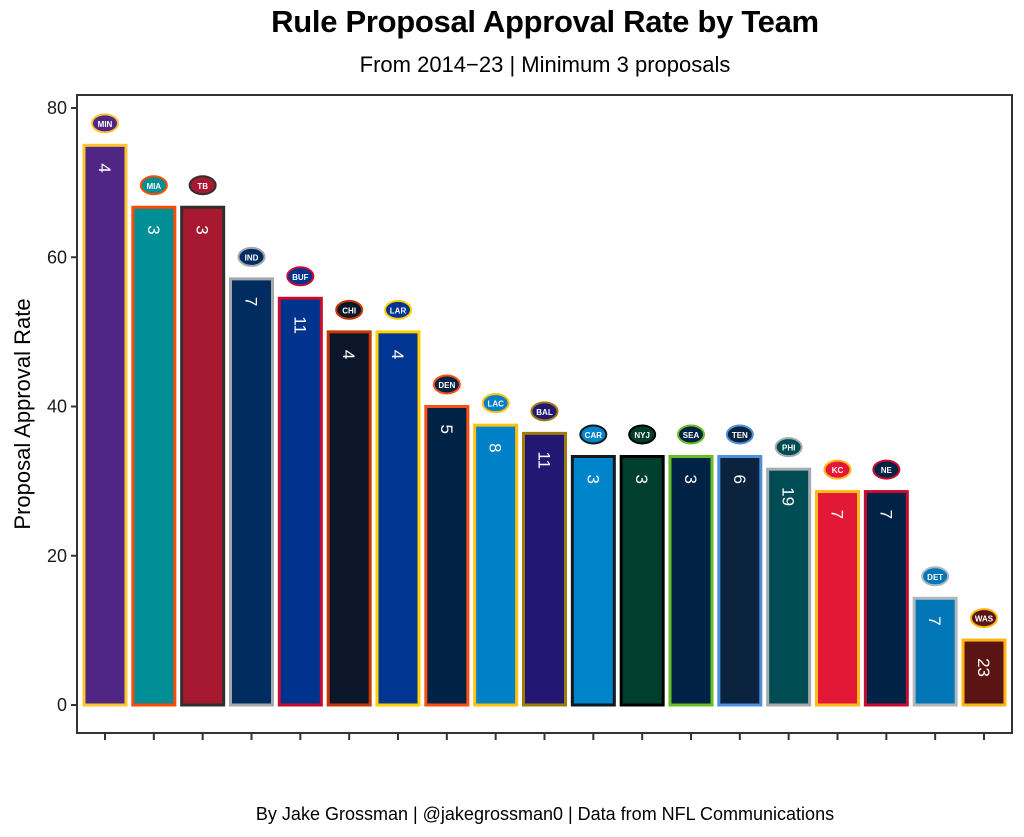 Image resolution: width=1024 pixels, height=837 pixels. What do you see at coordinates (22, 413) in the screenshot?
I see `y-axis-title: Proposal Approval Rate` at bounding box center [22, 413].